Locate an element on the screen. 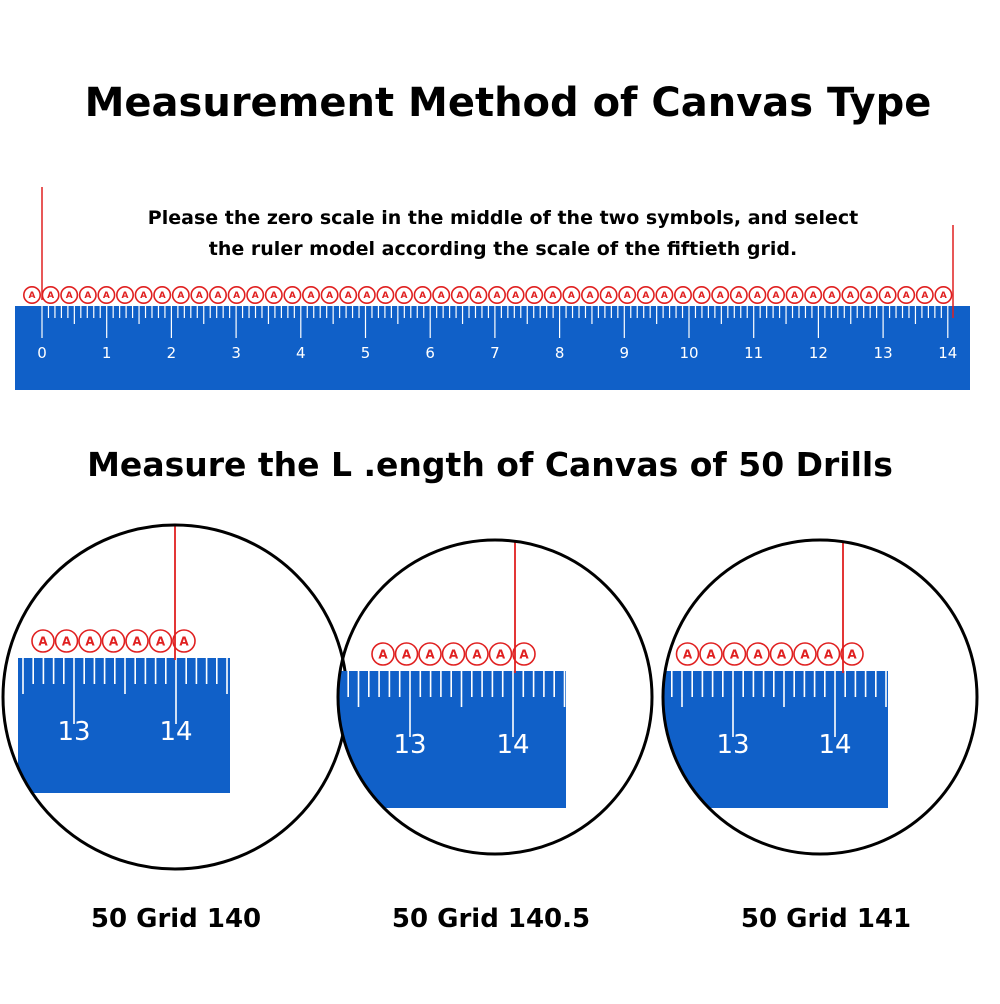 This screenshot has height=1004, width=1000. magnifier-1-label-13: 13 is located at coordinates (73, 732).